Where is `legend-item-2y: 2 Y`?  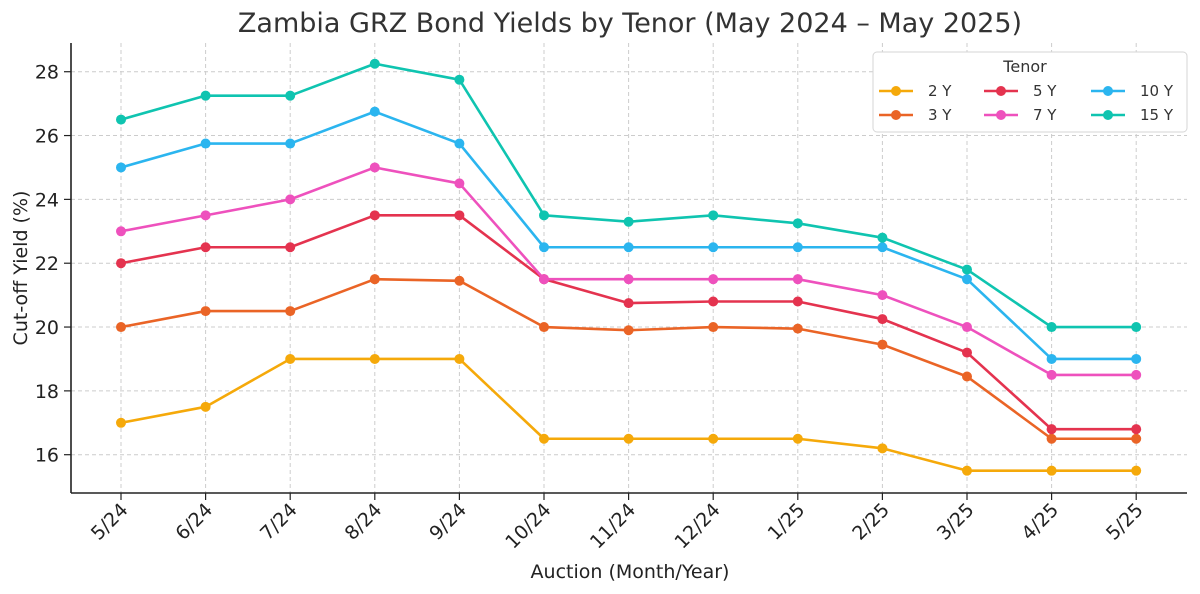
legend-item-2y: 2 Y is located at coordinates (915, 91).